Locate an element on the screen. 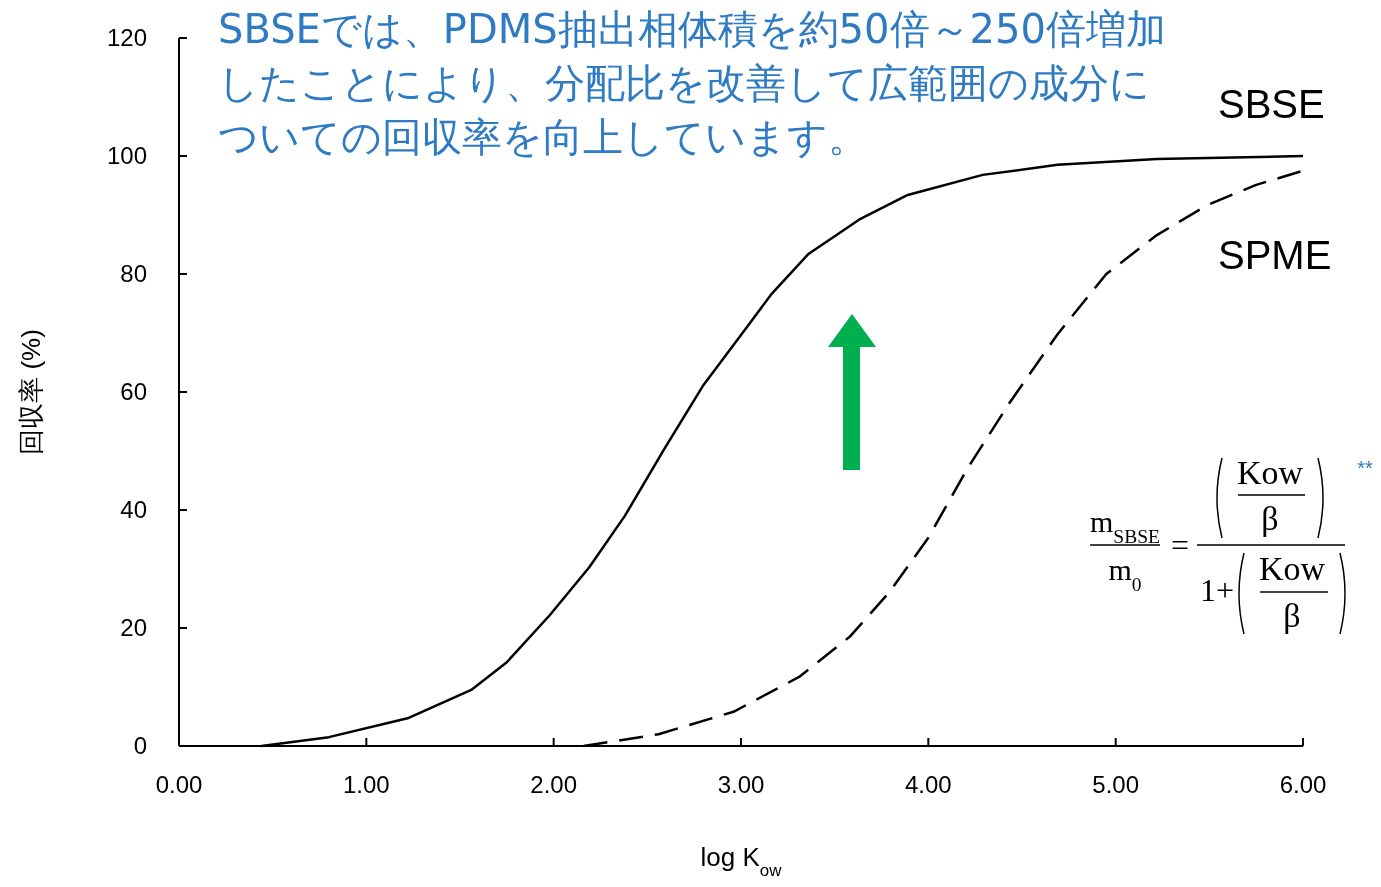  y-tick-label: 20 is located at coordinates (133, 627).